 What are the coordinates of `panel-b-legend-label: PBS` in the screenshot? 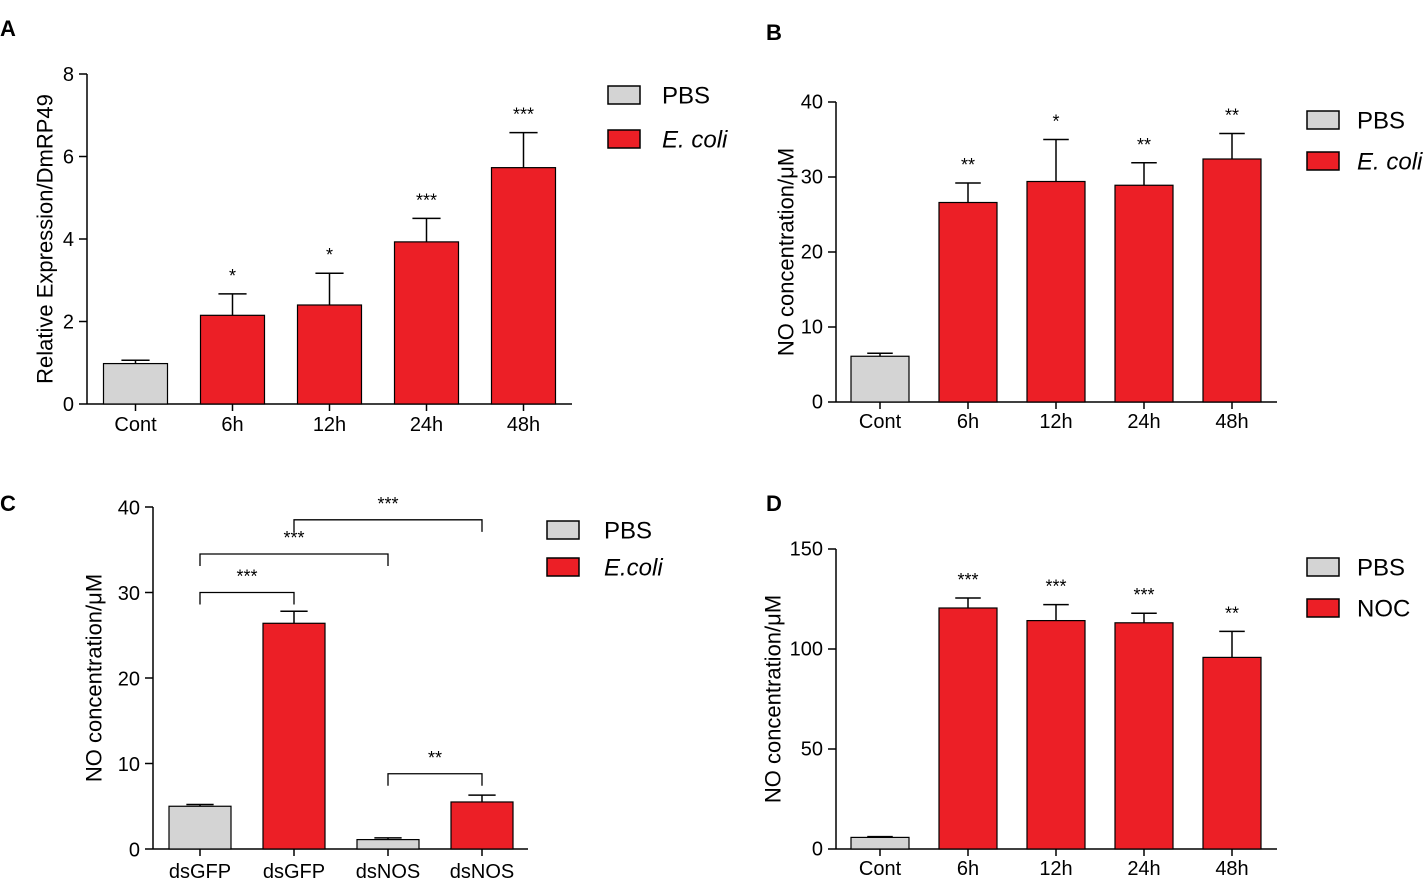 It's located at (1381, 120).